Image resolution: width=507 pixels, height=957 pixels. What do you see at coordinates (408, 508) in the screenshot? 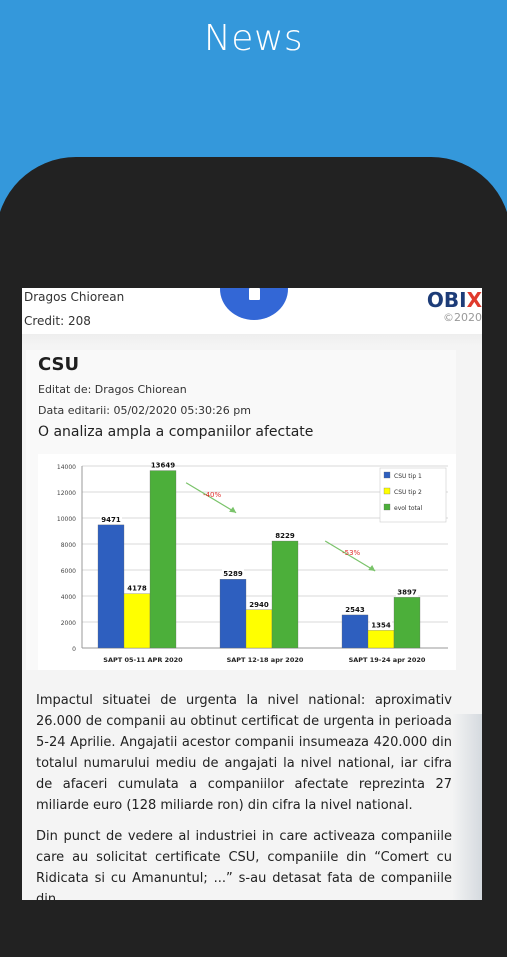
I see `legend-label: evol total` at bounding box center [408, 508].